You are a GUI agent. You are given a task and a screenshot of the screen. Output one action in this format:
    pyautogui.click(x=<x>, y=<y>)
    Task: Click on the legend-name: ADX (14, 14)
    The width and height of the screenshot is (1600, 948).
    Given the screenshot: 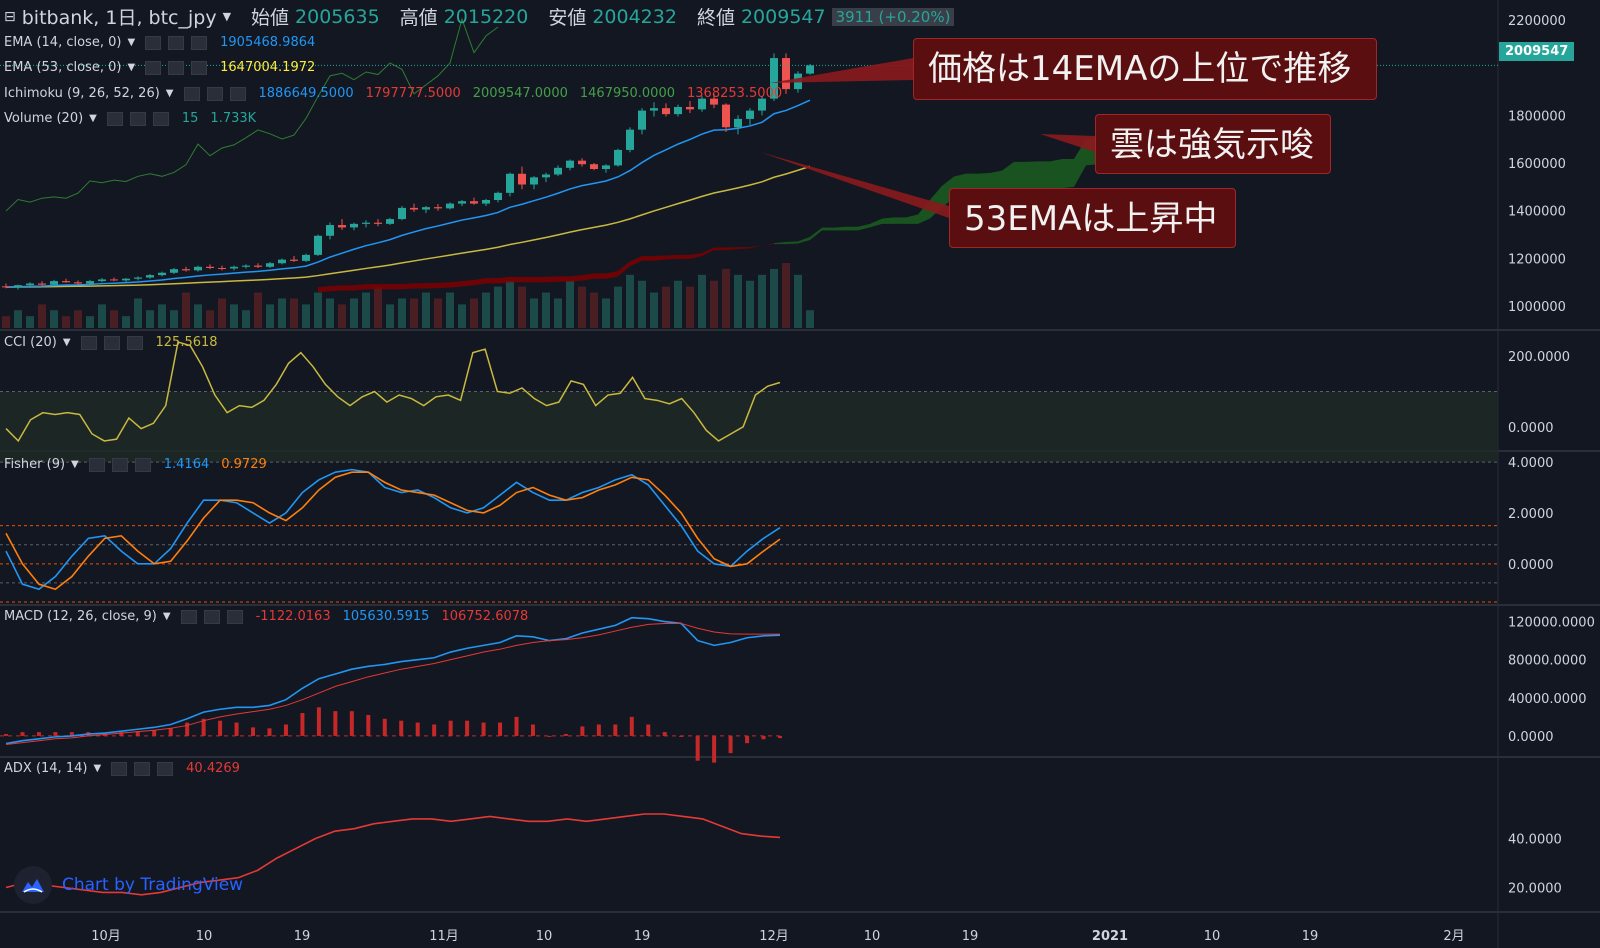 What is the action you would take?
    pyautogui.click(x=46, y=768)
    